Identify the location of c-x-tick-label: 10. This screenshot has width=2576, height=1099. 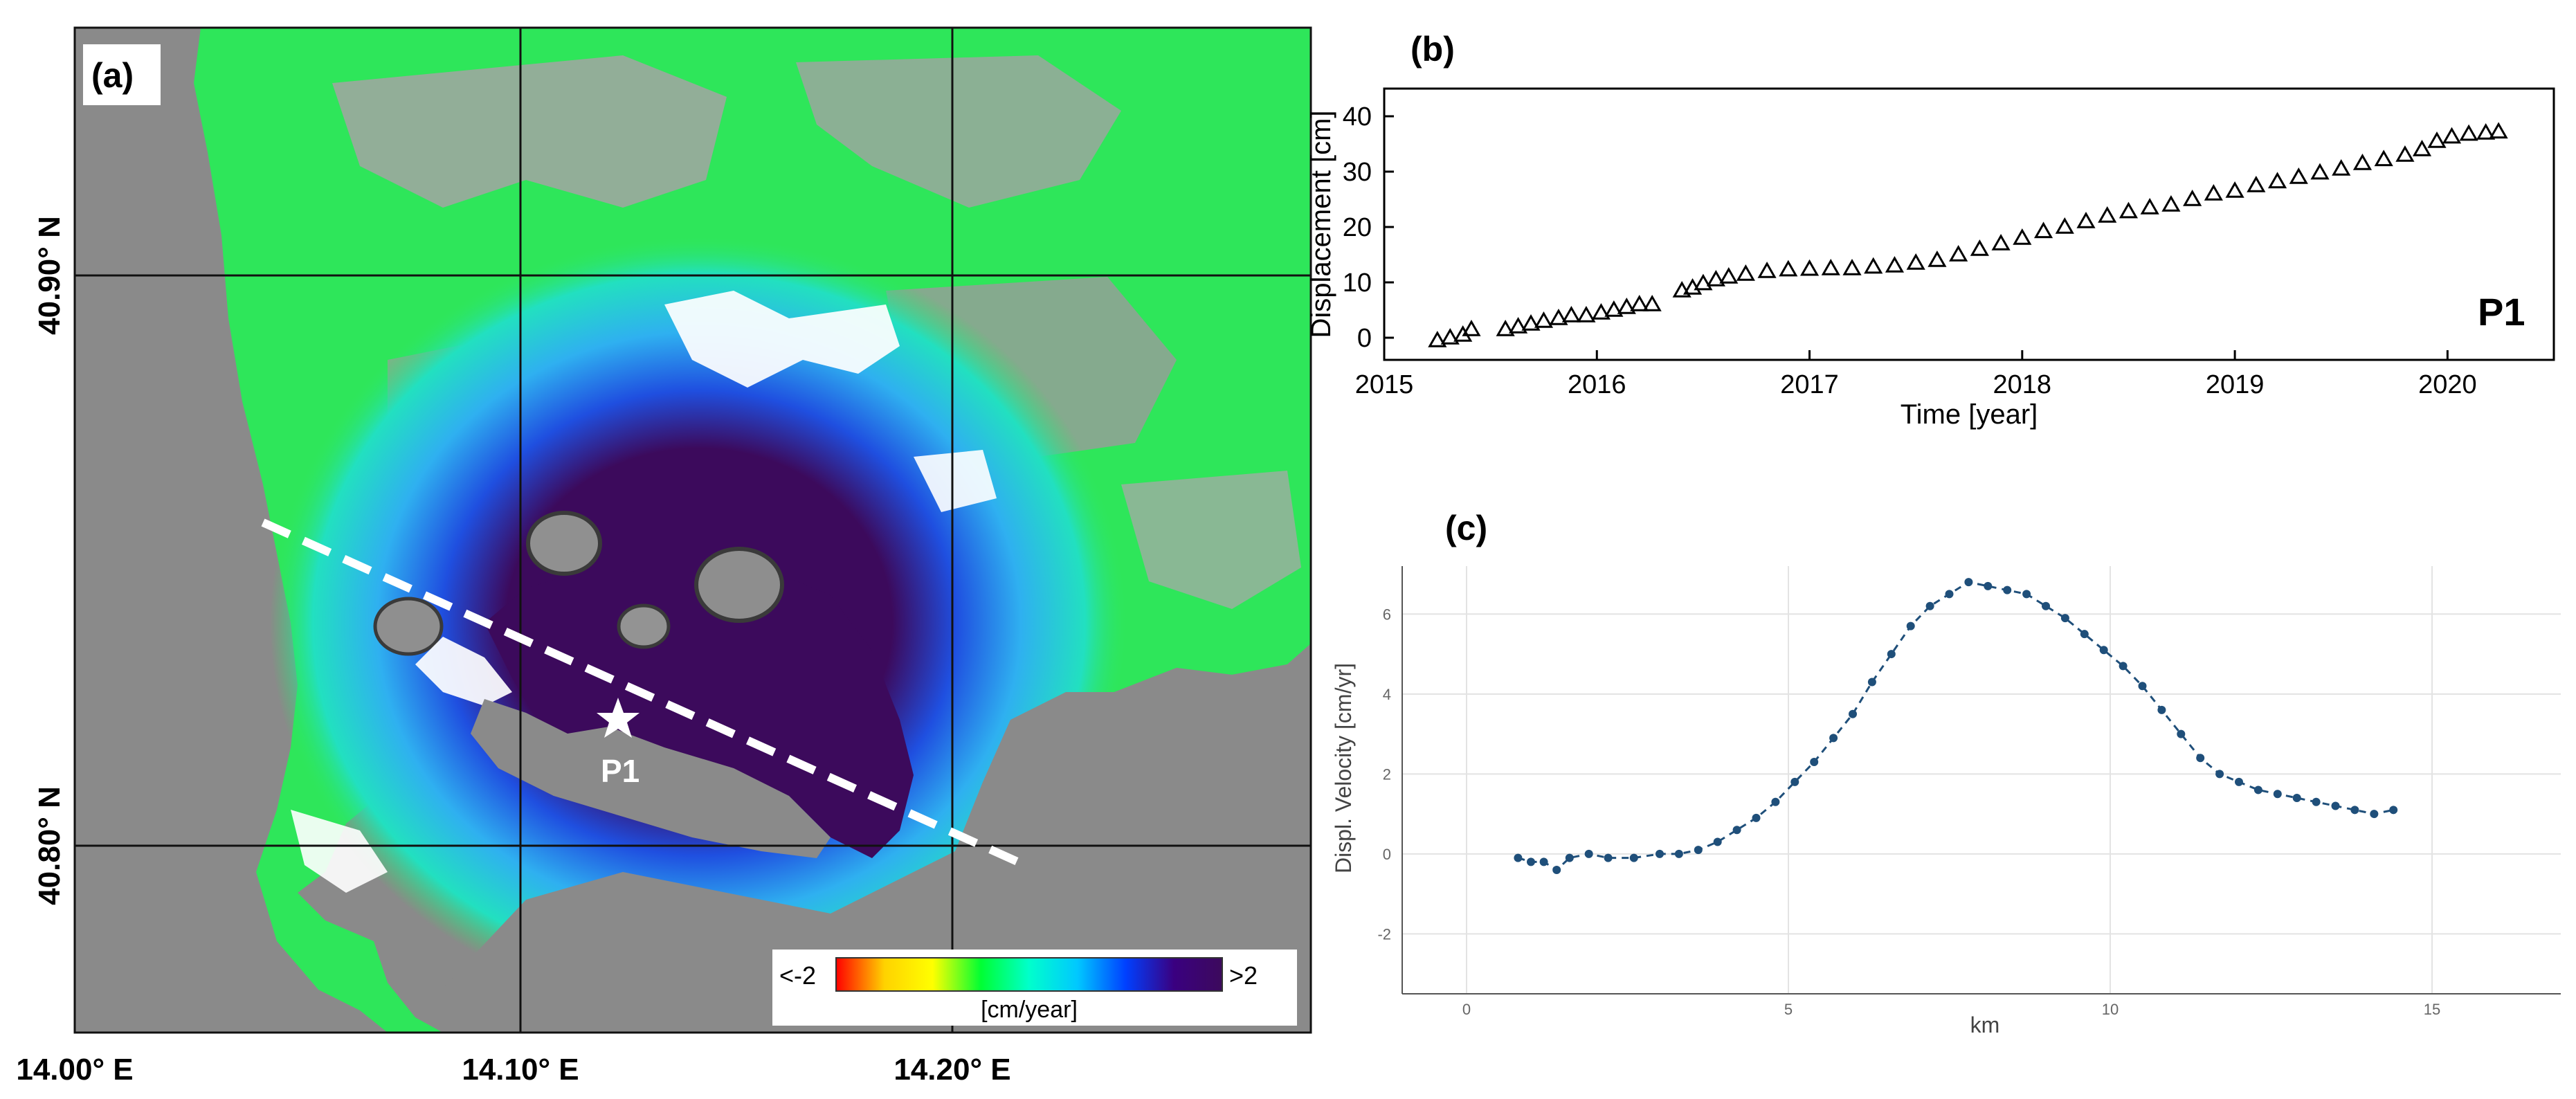
(2110, 1009).